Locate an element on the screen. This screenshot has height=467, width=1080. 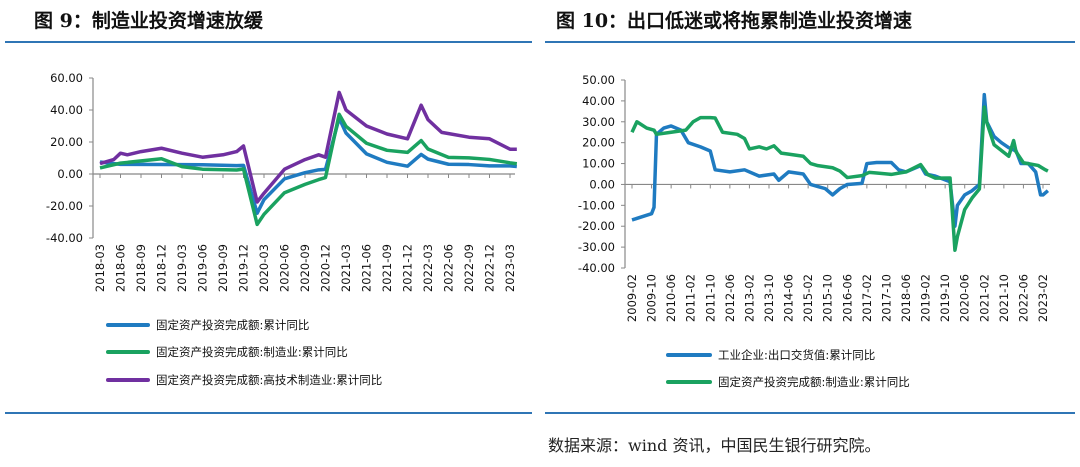
x-tick-label: 2011-02 is located at coordinates (691, 298).